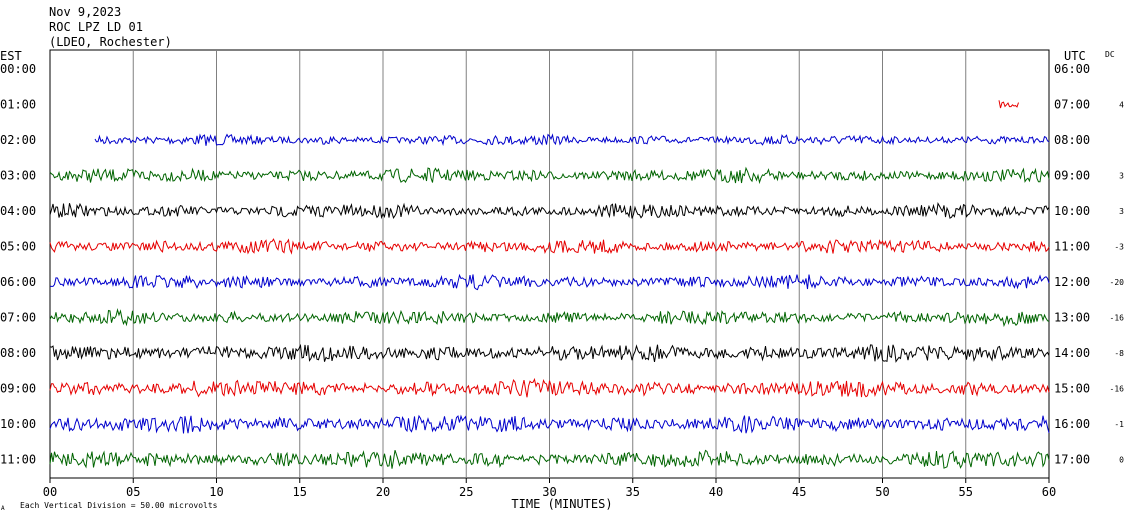  Describe the element at coordinates (11, 56) in the screenshot. I see `left-timezone-label: EST` at that location.